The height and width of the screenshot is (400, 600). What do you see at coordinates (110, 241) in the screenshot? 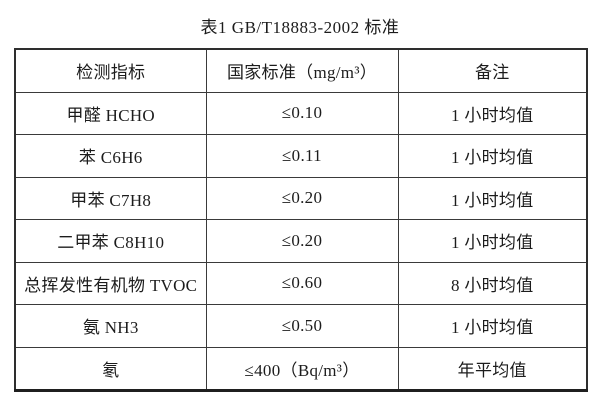
I see `cell-indicator: 二甲苯 C8H10` at bounding box center [110, 241].